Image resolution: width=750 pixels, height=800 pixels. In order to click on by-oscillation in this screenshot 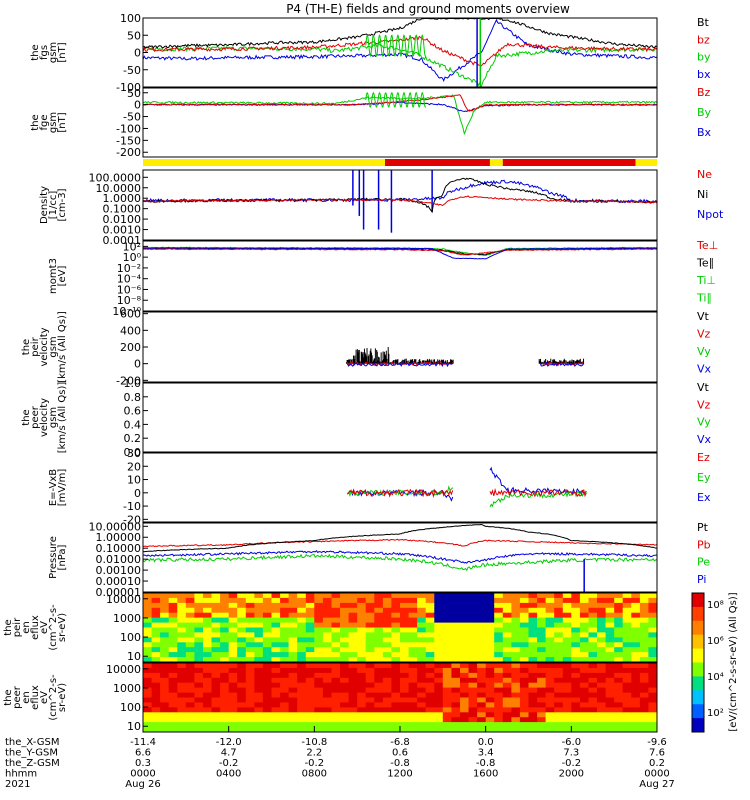, I will do `click(396, 46)`.